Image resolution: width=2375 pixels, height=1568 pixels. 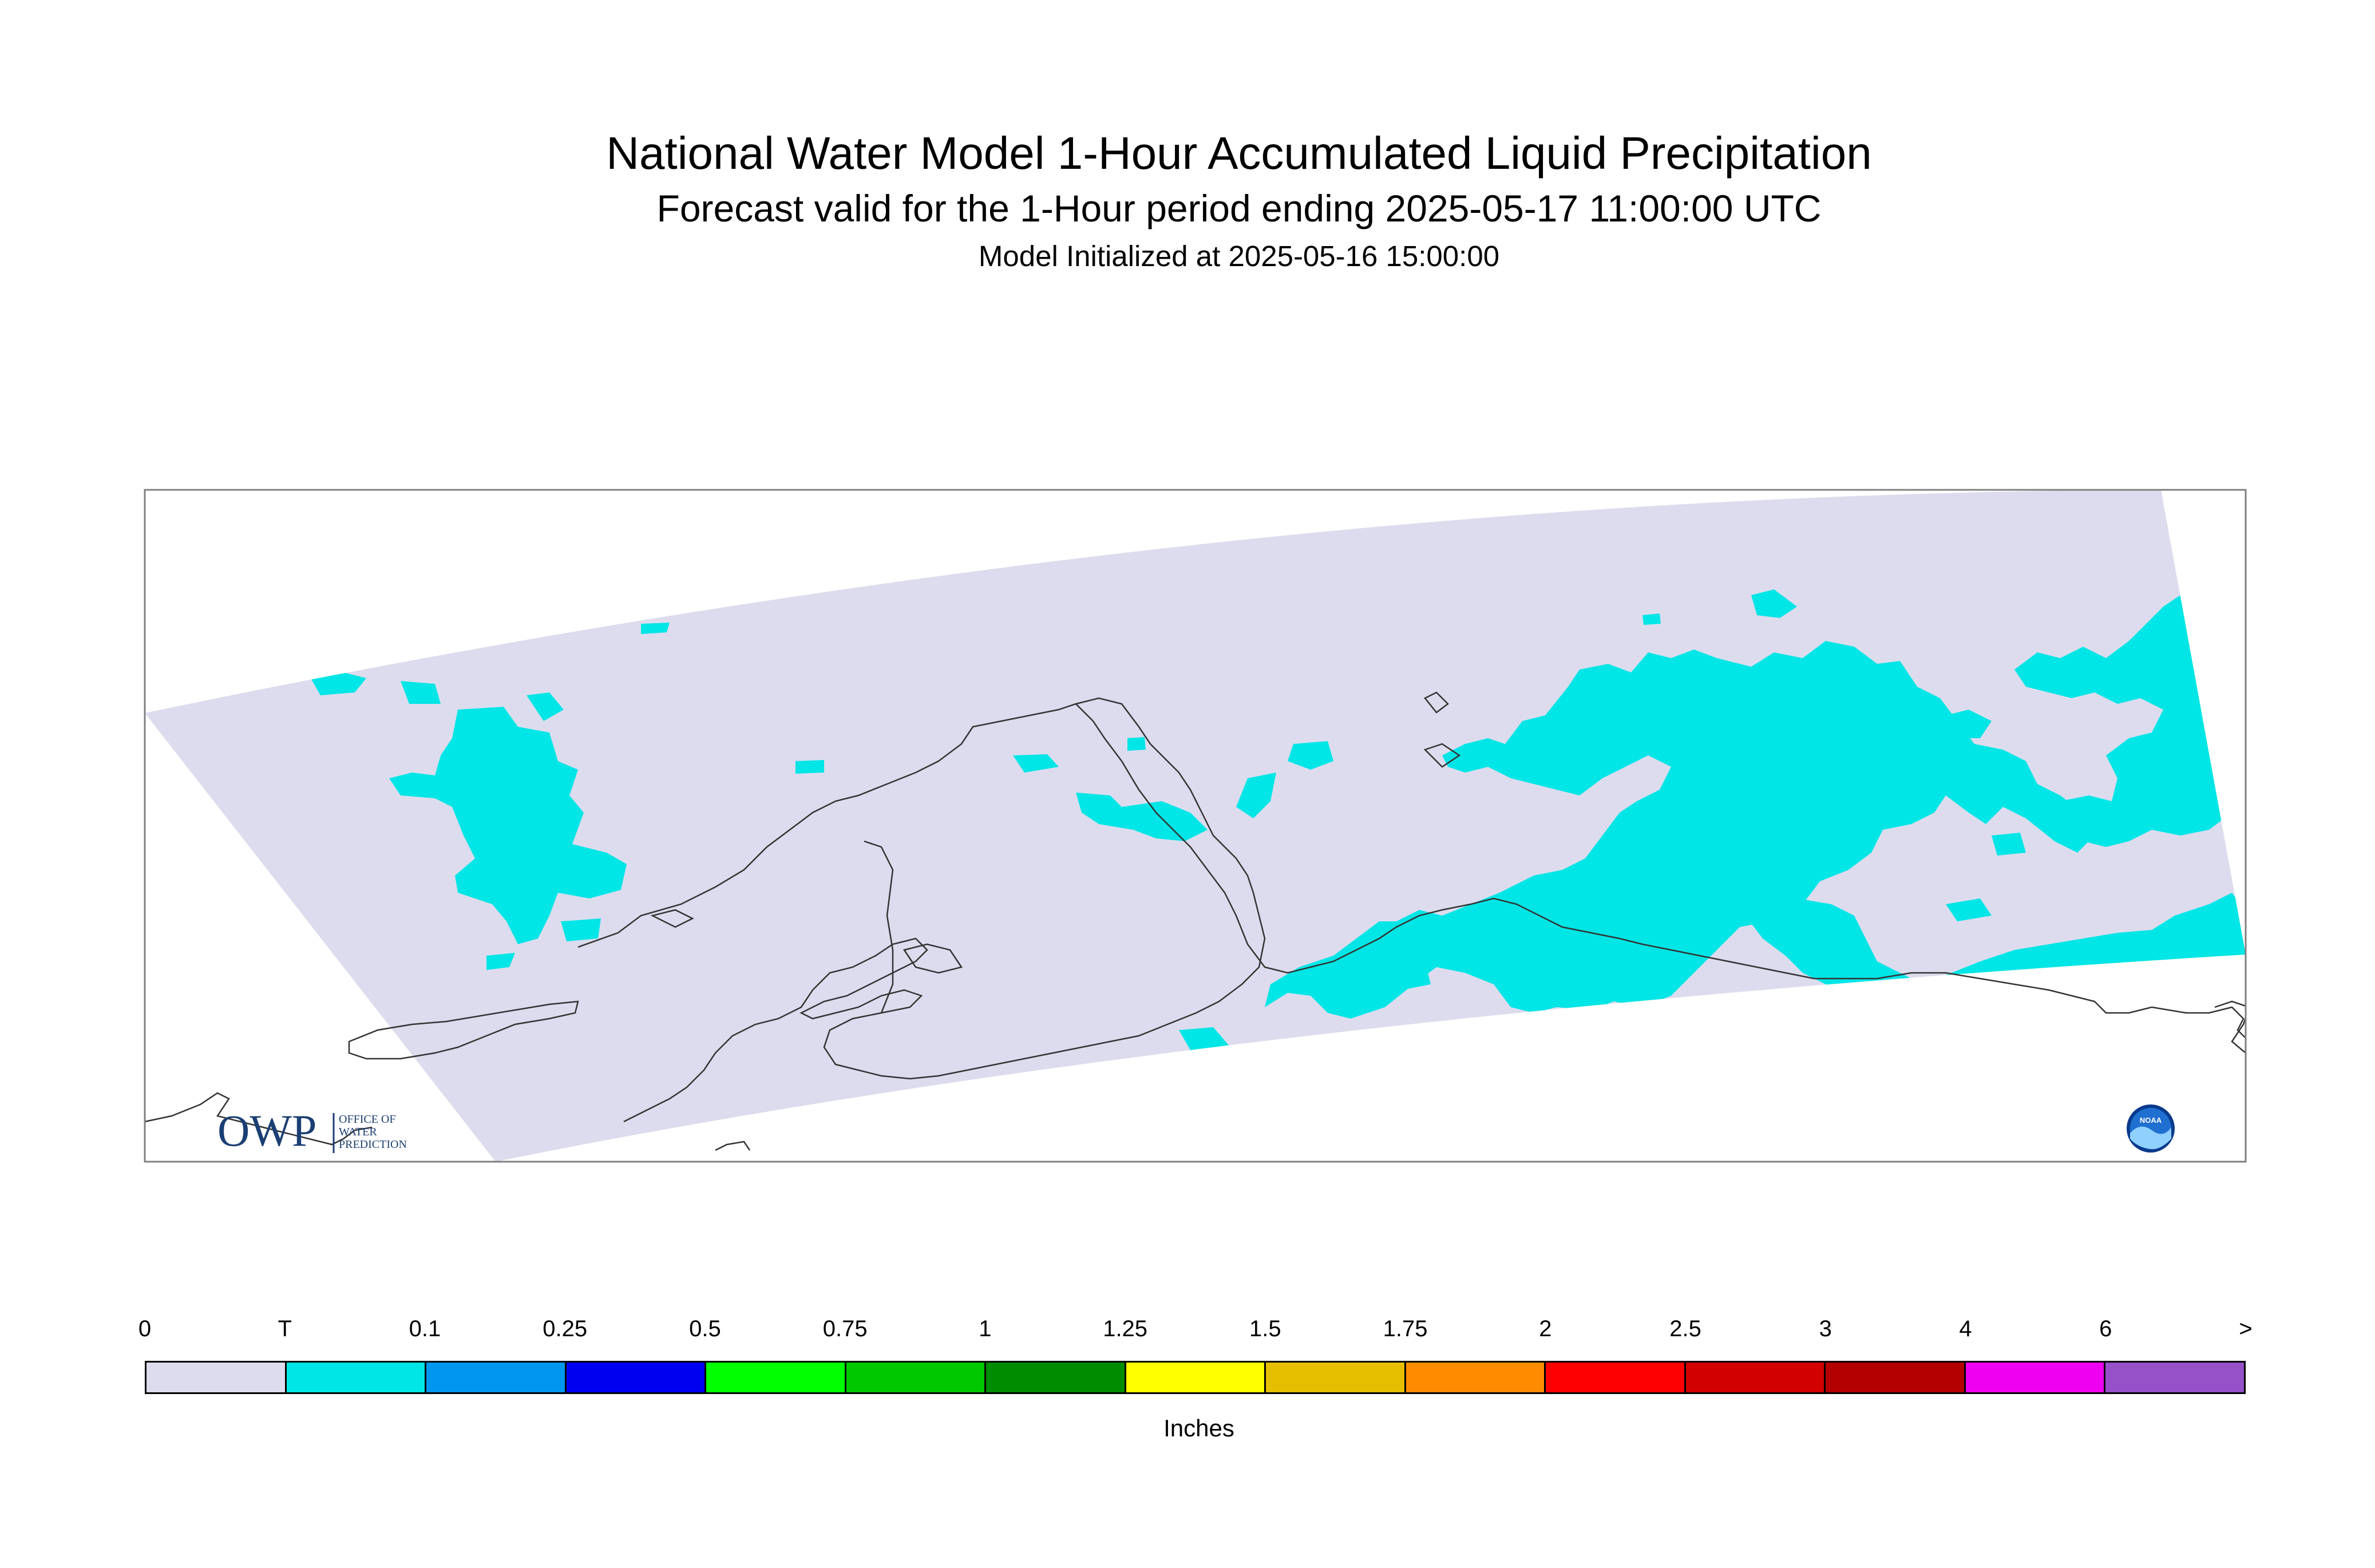 What do you see at coordinates (921, 910) in the screenshot?
I see `coastline-alaska-peninsula` at bounding box center [921, 910].